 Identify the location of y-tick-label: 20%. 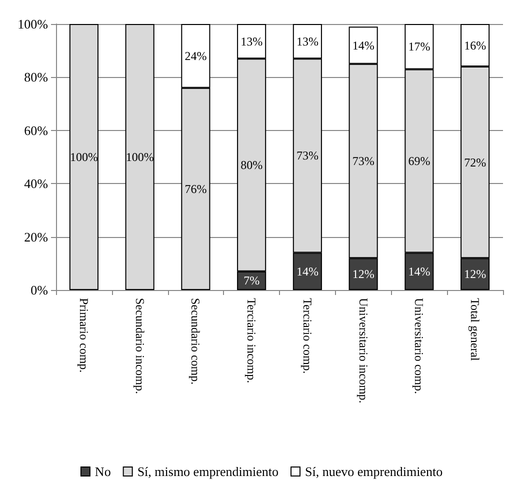
(36, 236).